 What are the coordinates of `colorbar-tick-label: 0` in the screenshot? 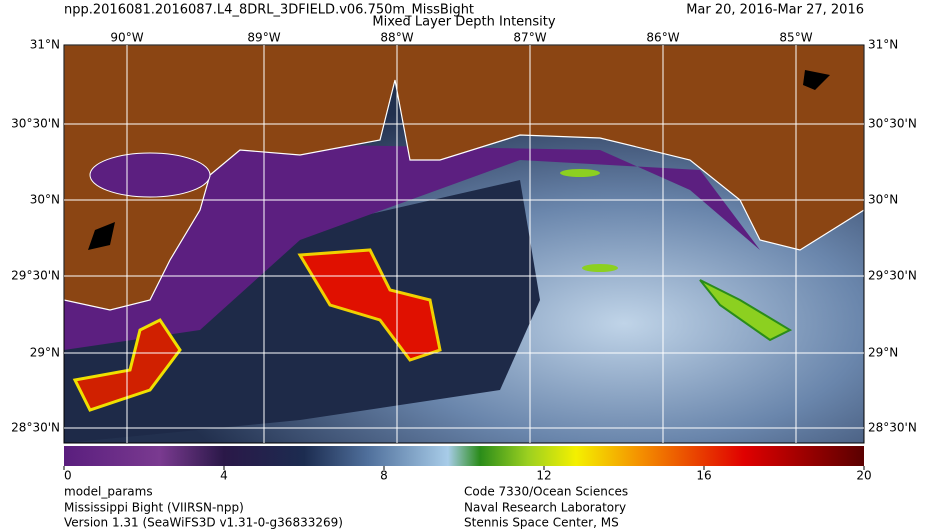 It's located at (68, 476).